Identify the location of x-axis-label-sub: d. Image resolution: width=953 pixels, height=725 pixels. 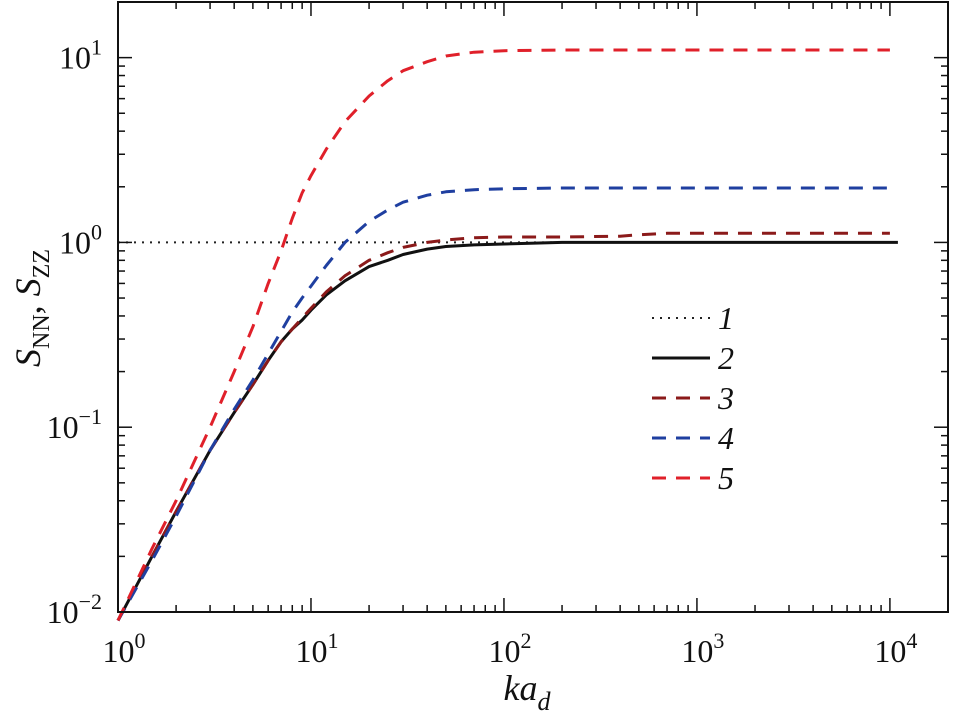
(544, 701).